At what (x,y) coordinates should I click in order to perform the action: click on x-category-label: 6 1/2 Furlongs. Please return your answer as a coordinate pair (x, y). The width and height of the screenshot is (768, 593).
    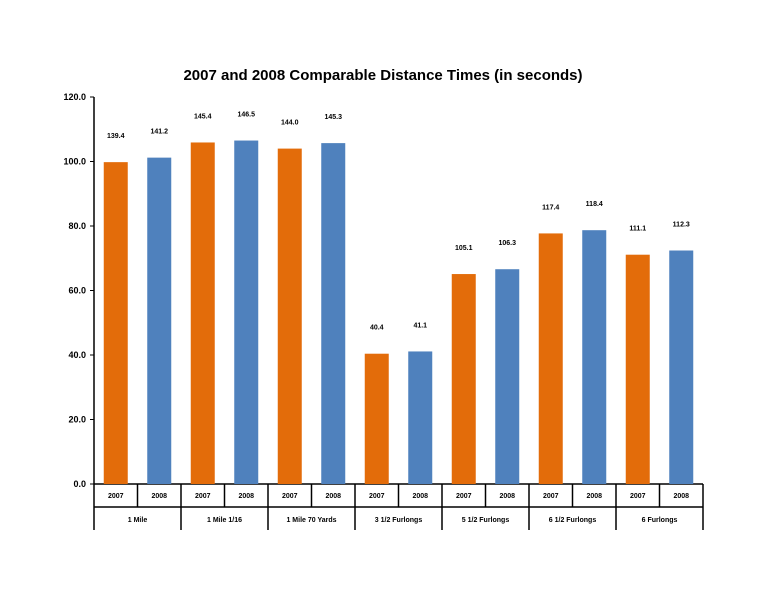
    Looking at the image, I should click on (573, 520).